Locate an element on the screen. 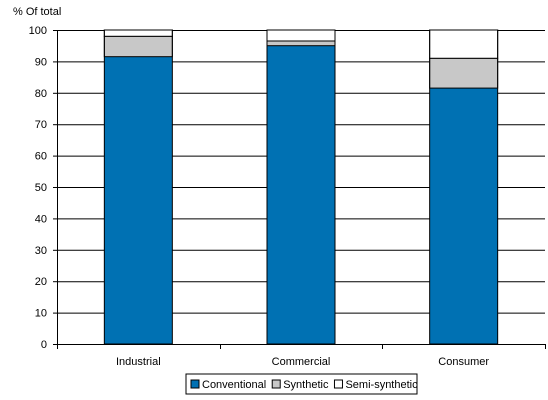  y-tick-label: 60 is located at coordinates (41, 157).